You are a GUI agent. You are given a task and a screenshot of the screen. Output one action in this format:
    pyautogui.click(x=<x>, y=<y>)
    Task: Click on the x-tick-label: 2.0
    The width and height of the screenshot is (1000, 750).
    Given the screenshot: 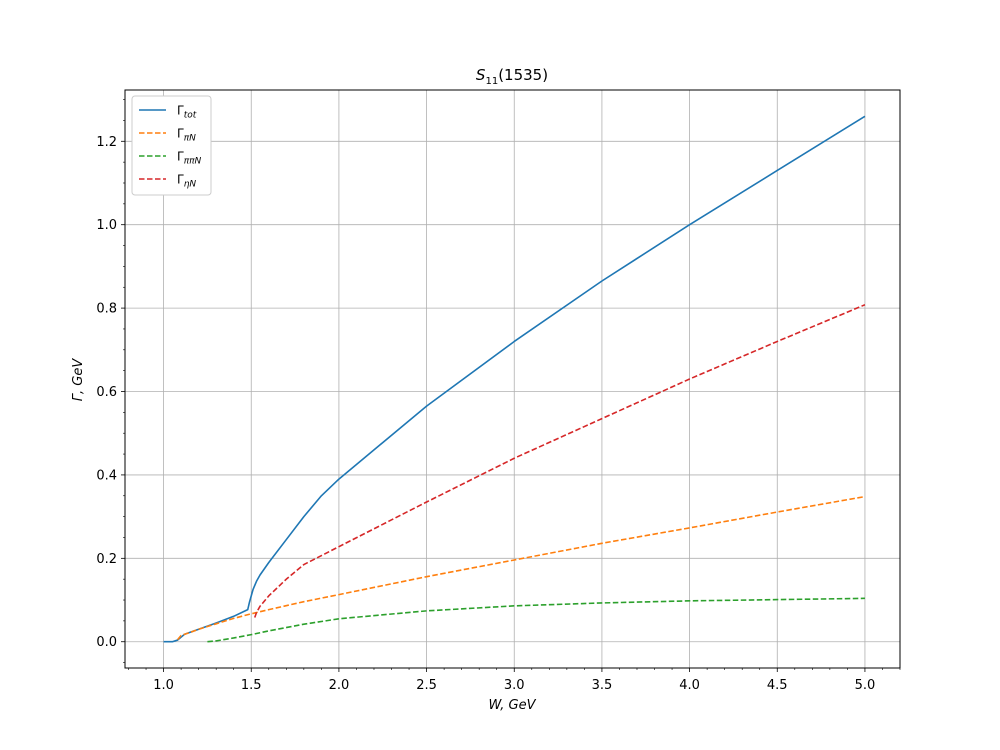 What is the action you would take?
    pyautogui.click(x=339, y=685)
    